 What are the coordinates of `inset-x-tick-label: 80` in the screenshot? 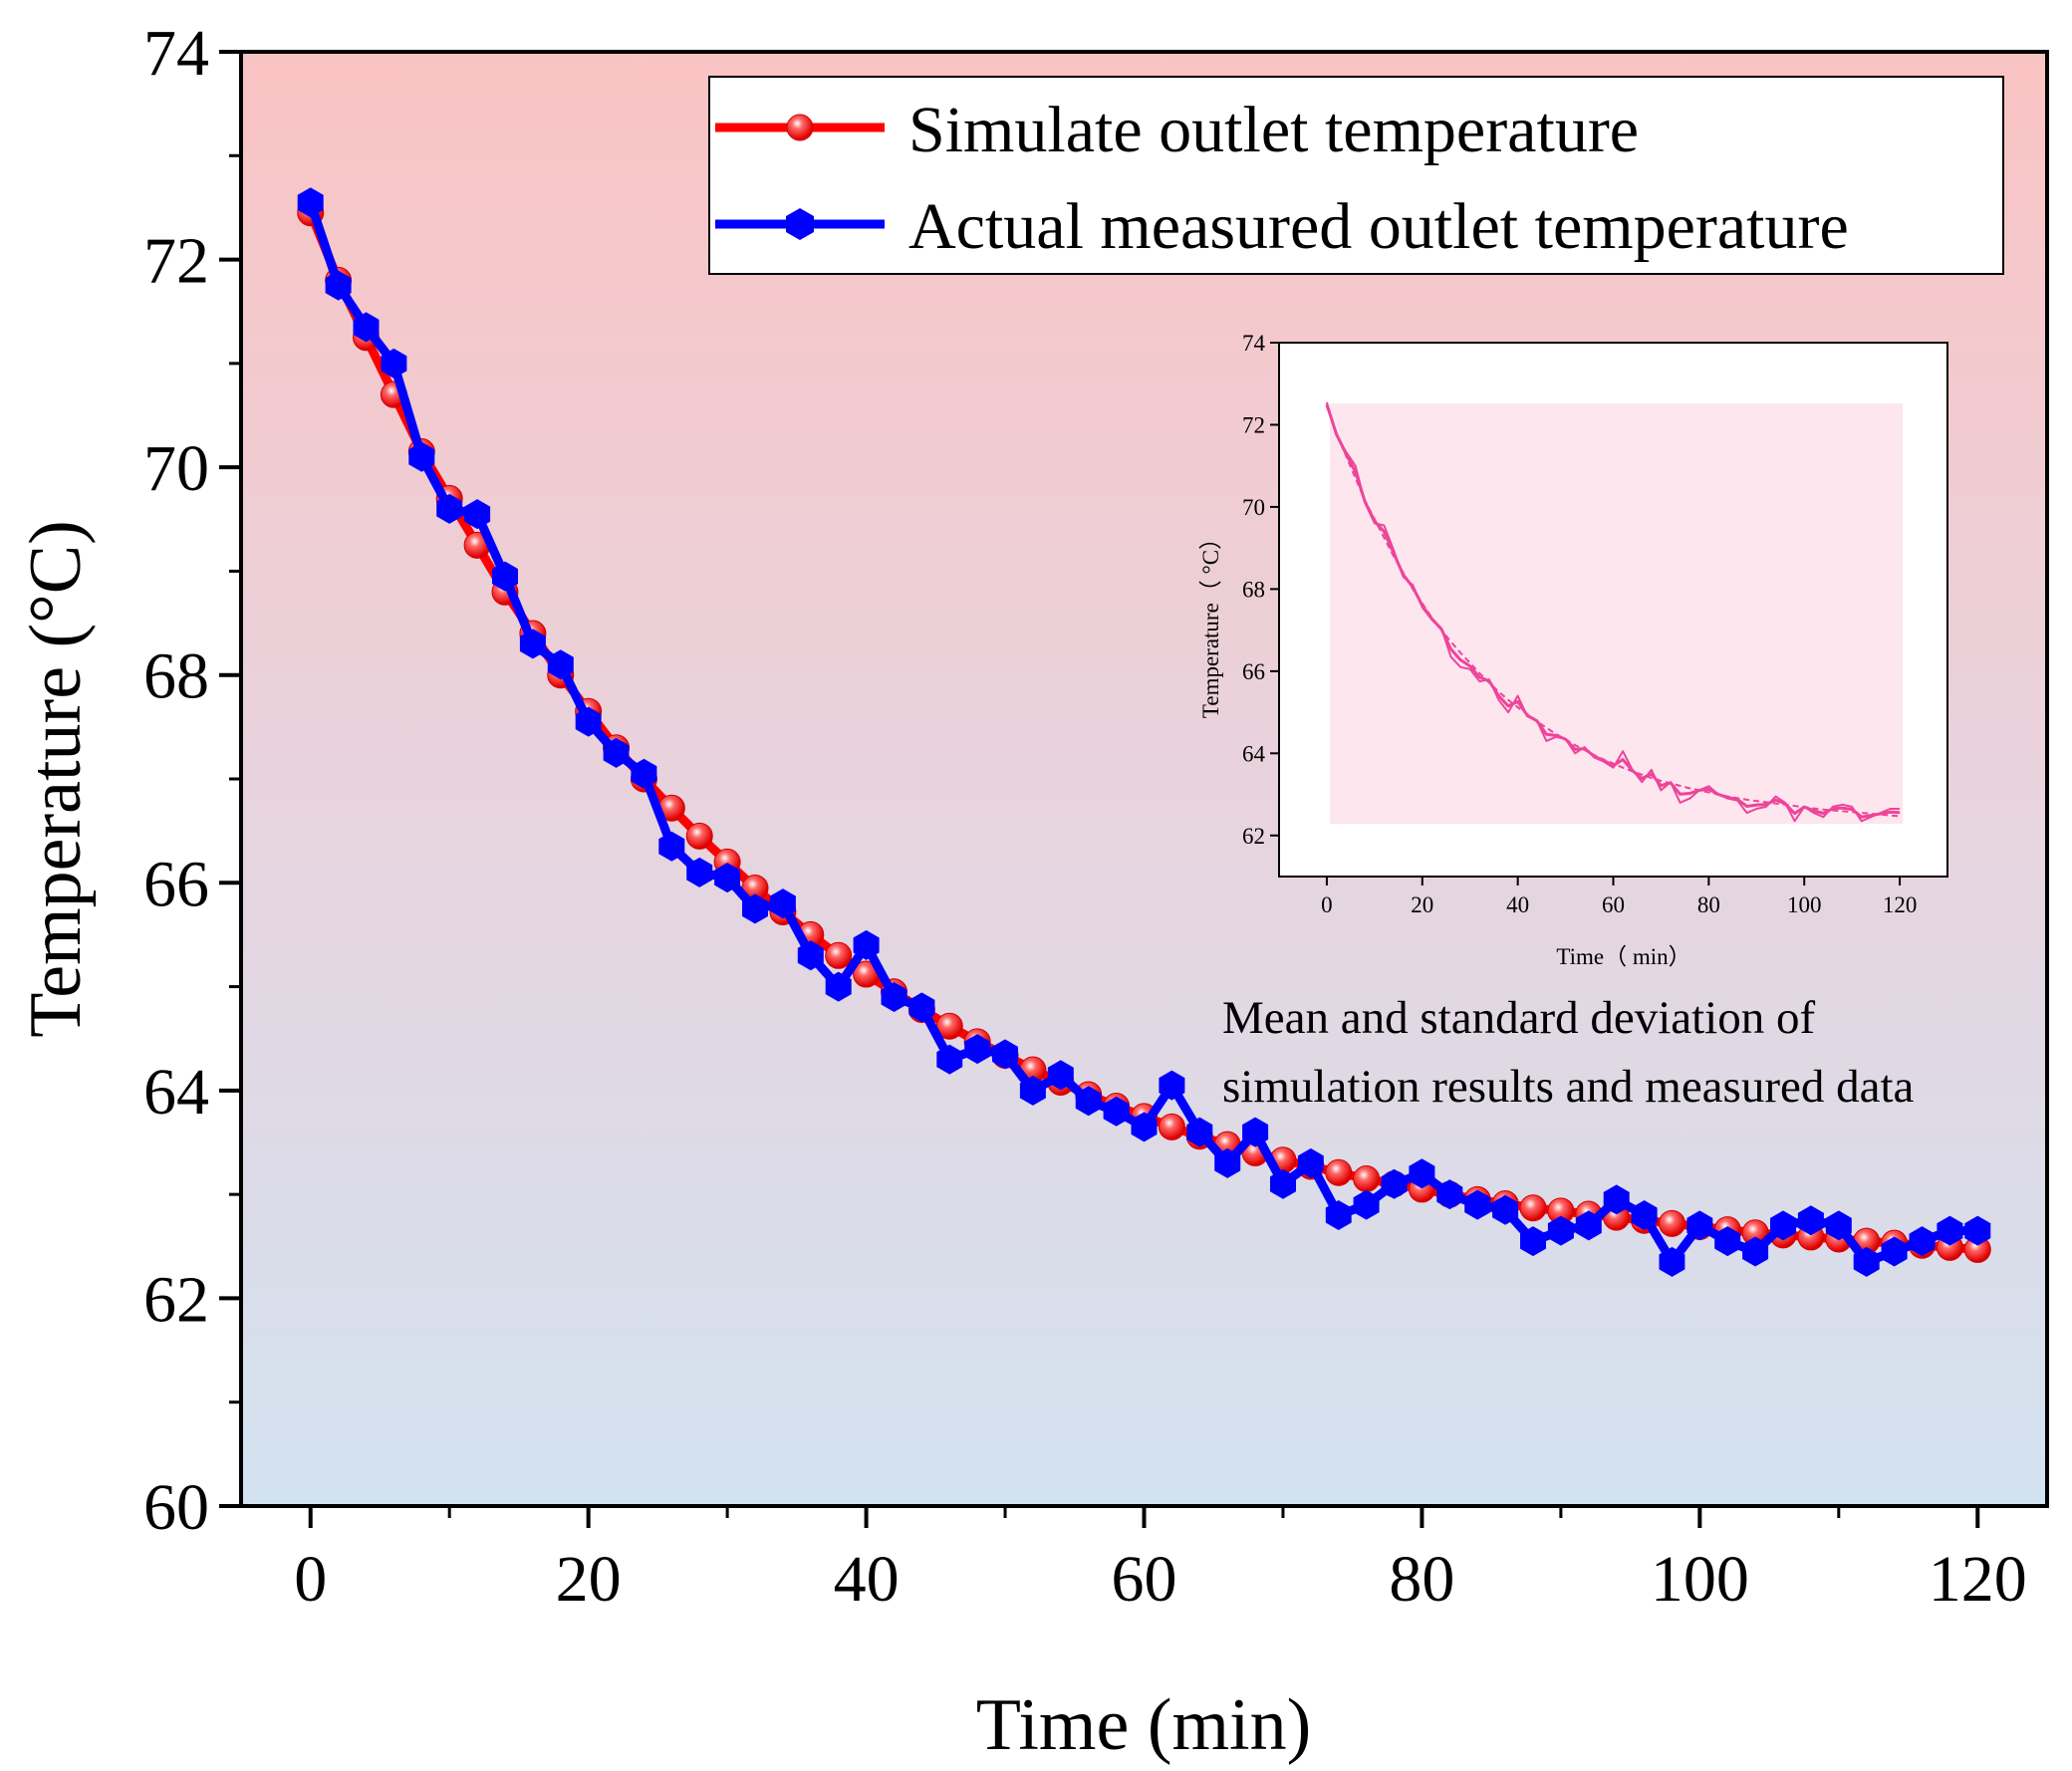 It's located at (1708, 904).